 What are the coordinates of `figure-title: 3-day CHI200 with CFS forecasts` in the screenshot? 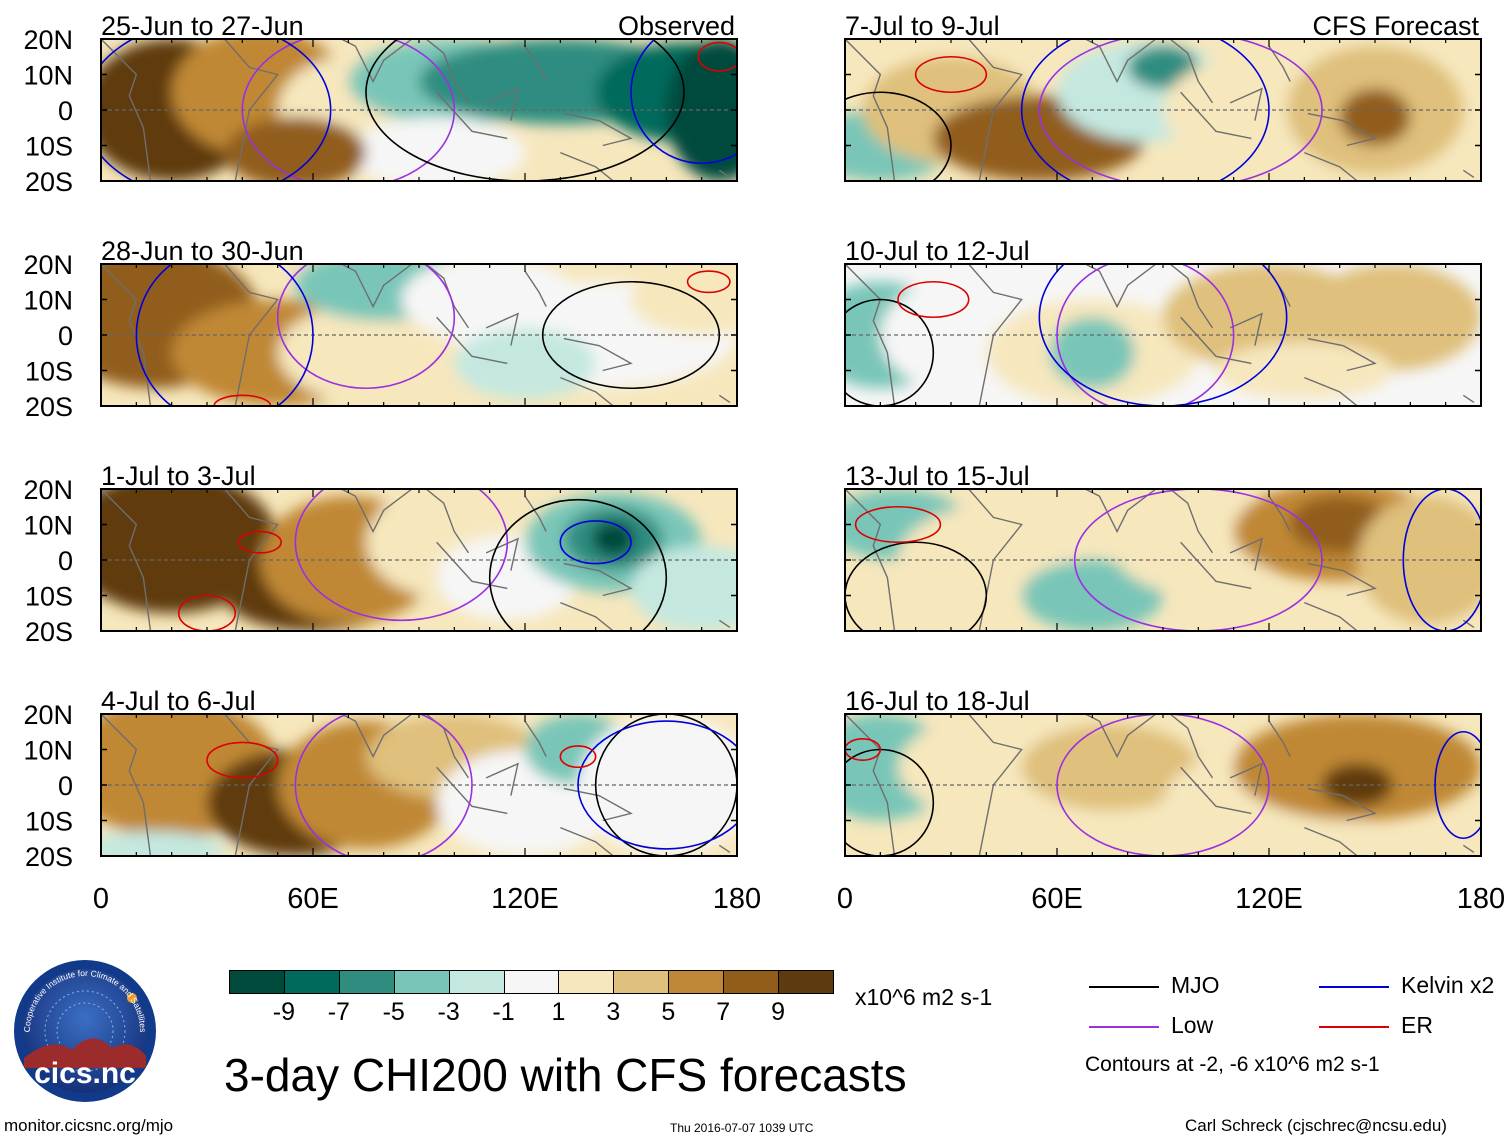 It's located at (565, 1075).